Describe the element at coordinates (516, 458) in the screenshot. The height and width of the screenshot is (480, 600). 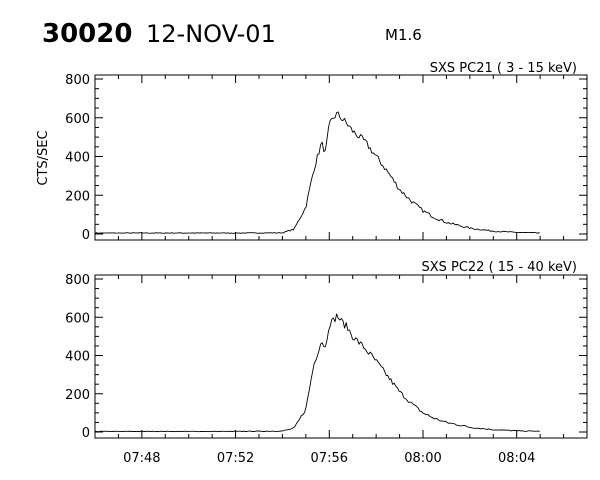
I see `x-tick-label: 08:04` at that location.